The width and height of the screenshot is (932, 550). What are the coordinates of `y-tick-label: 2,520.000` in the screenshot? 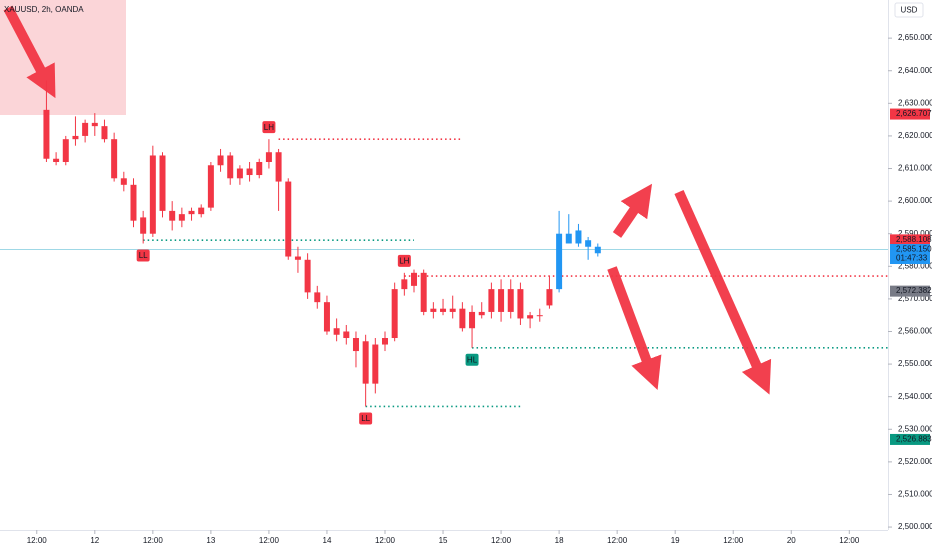 It's located at (915, 461).